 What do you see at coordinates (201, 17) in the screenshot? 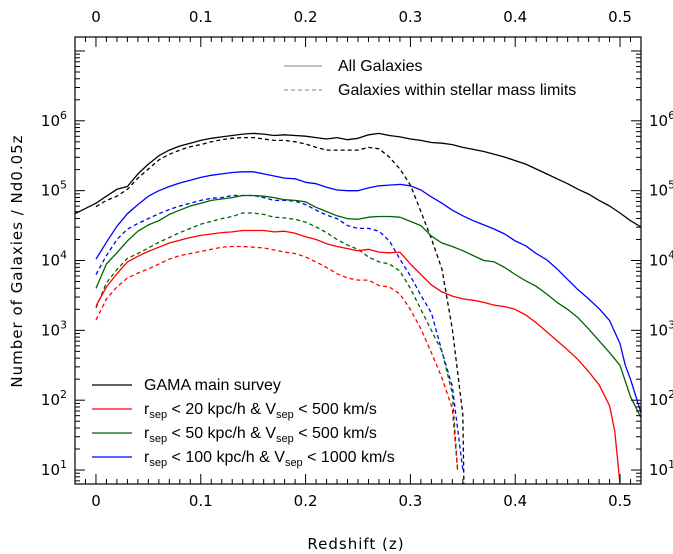
I see `x-tick-label-top: 0.1` at bounding box center [201, 17].